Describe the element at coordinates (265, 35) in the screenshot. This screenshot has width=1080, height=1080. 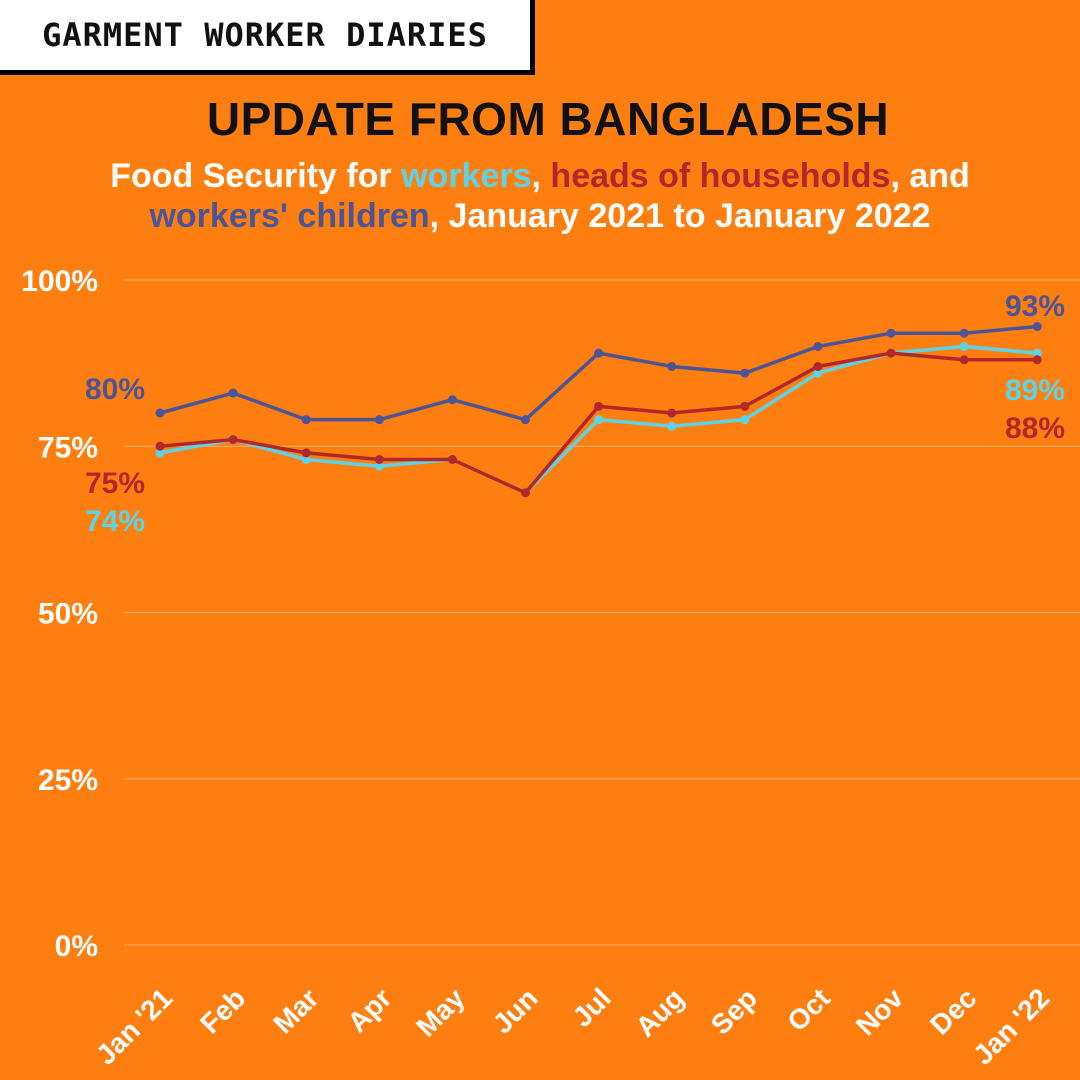
I see `brand-name: GARMENT WORKER DIARIES` at that location.